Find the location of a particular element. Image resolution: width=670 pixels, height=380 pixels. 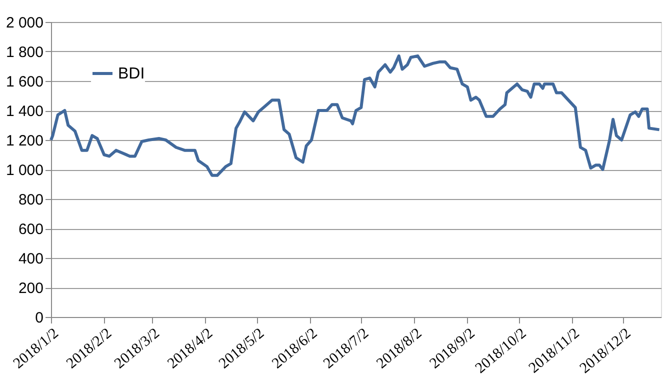

y-tick-label: 400 is located at coordinates (31, 259).